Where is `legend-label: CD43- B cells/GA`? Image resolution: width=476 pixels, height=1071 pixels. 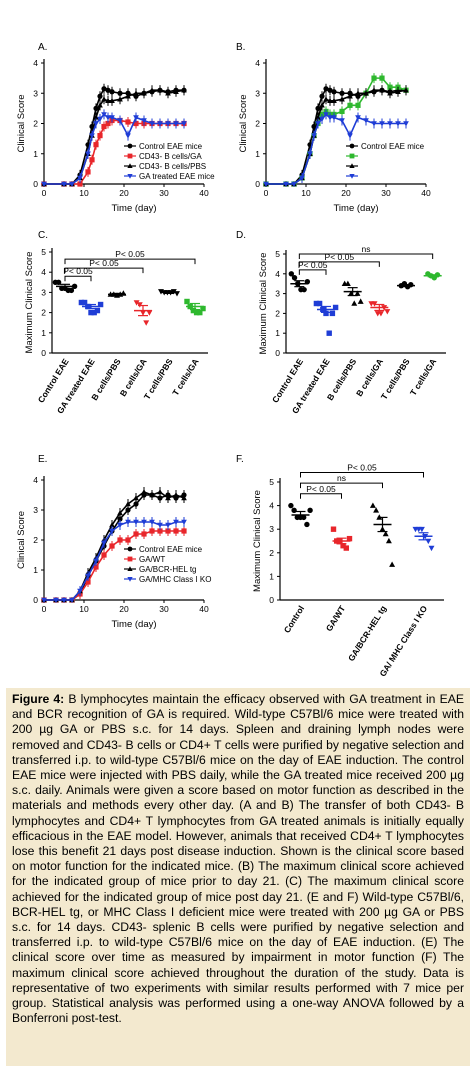 legend-label: CD43- B cells/GA is located at coordinates (170, 156).